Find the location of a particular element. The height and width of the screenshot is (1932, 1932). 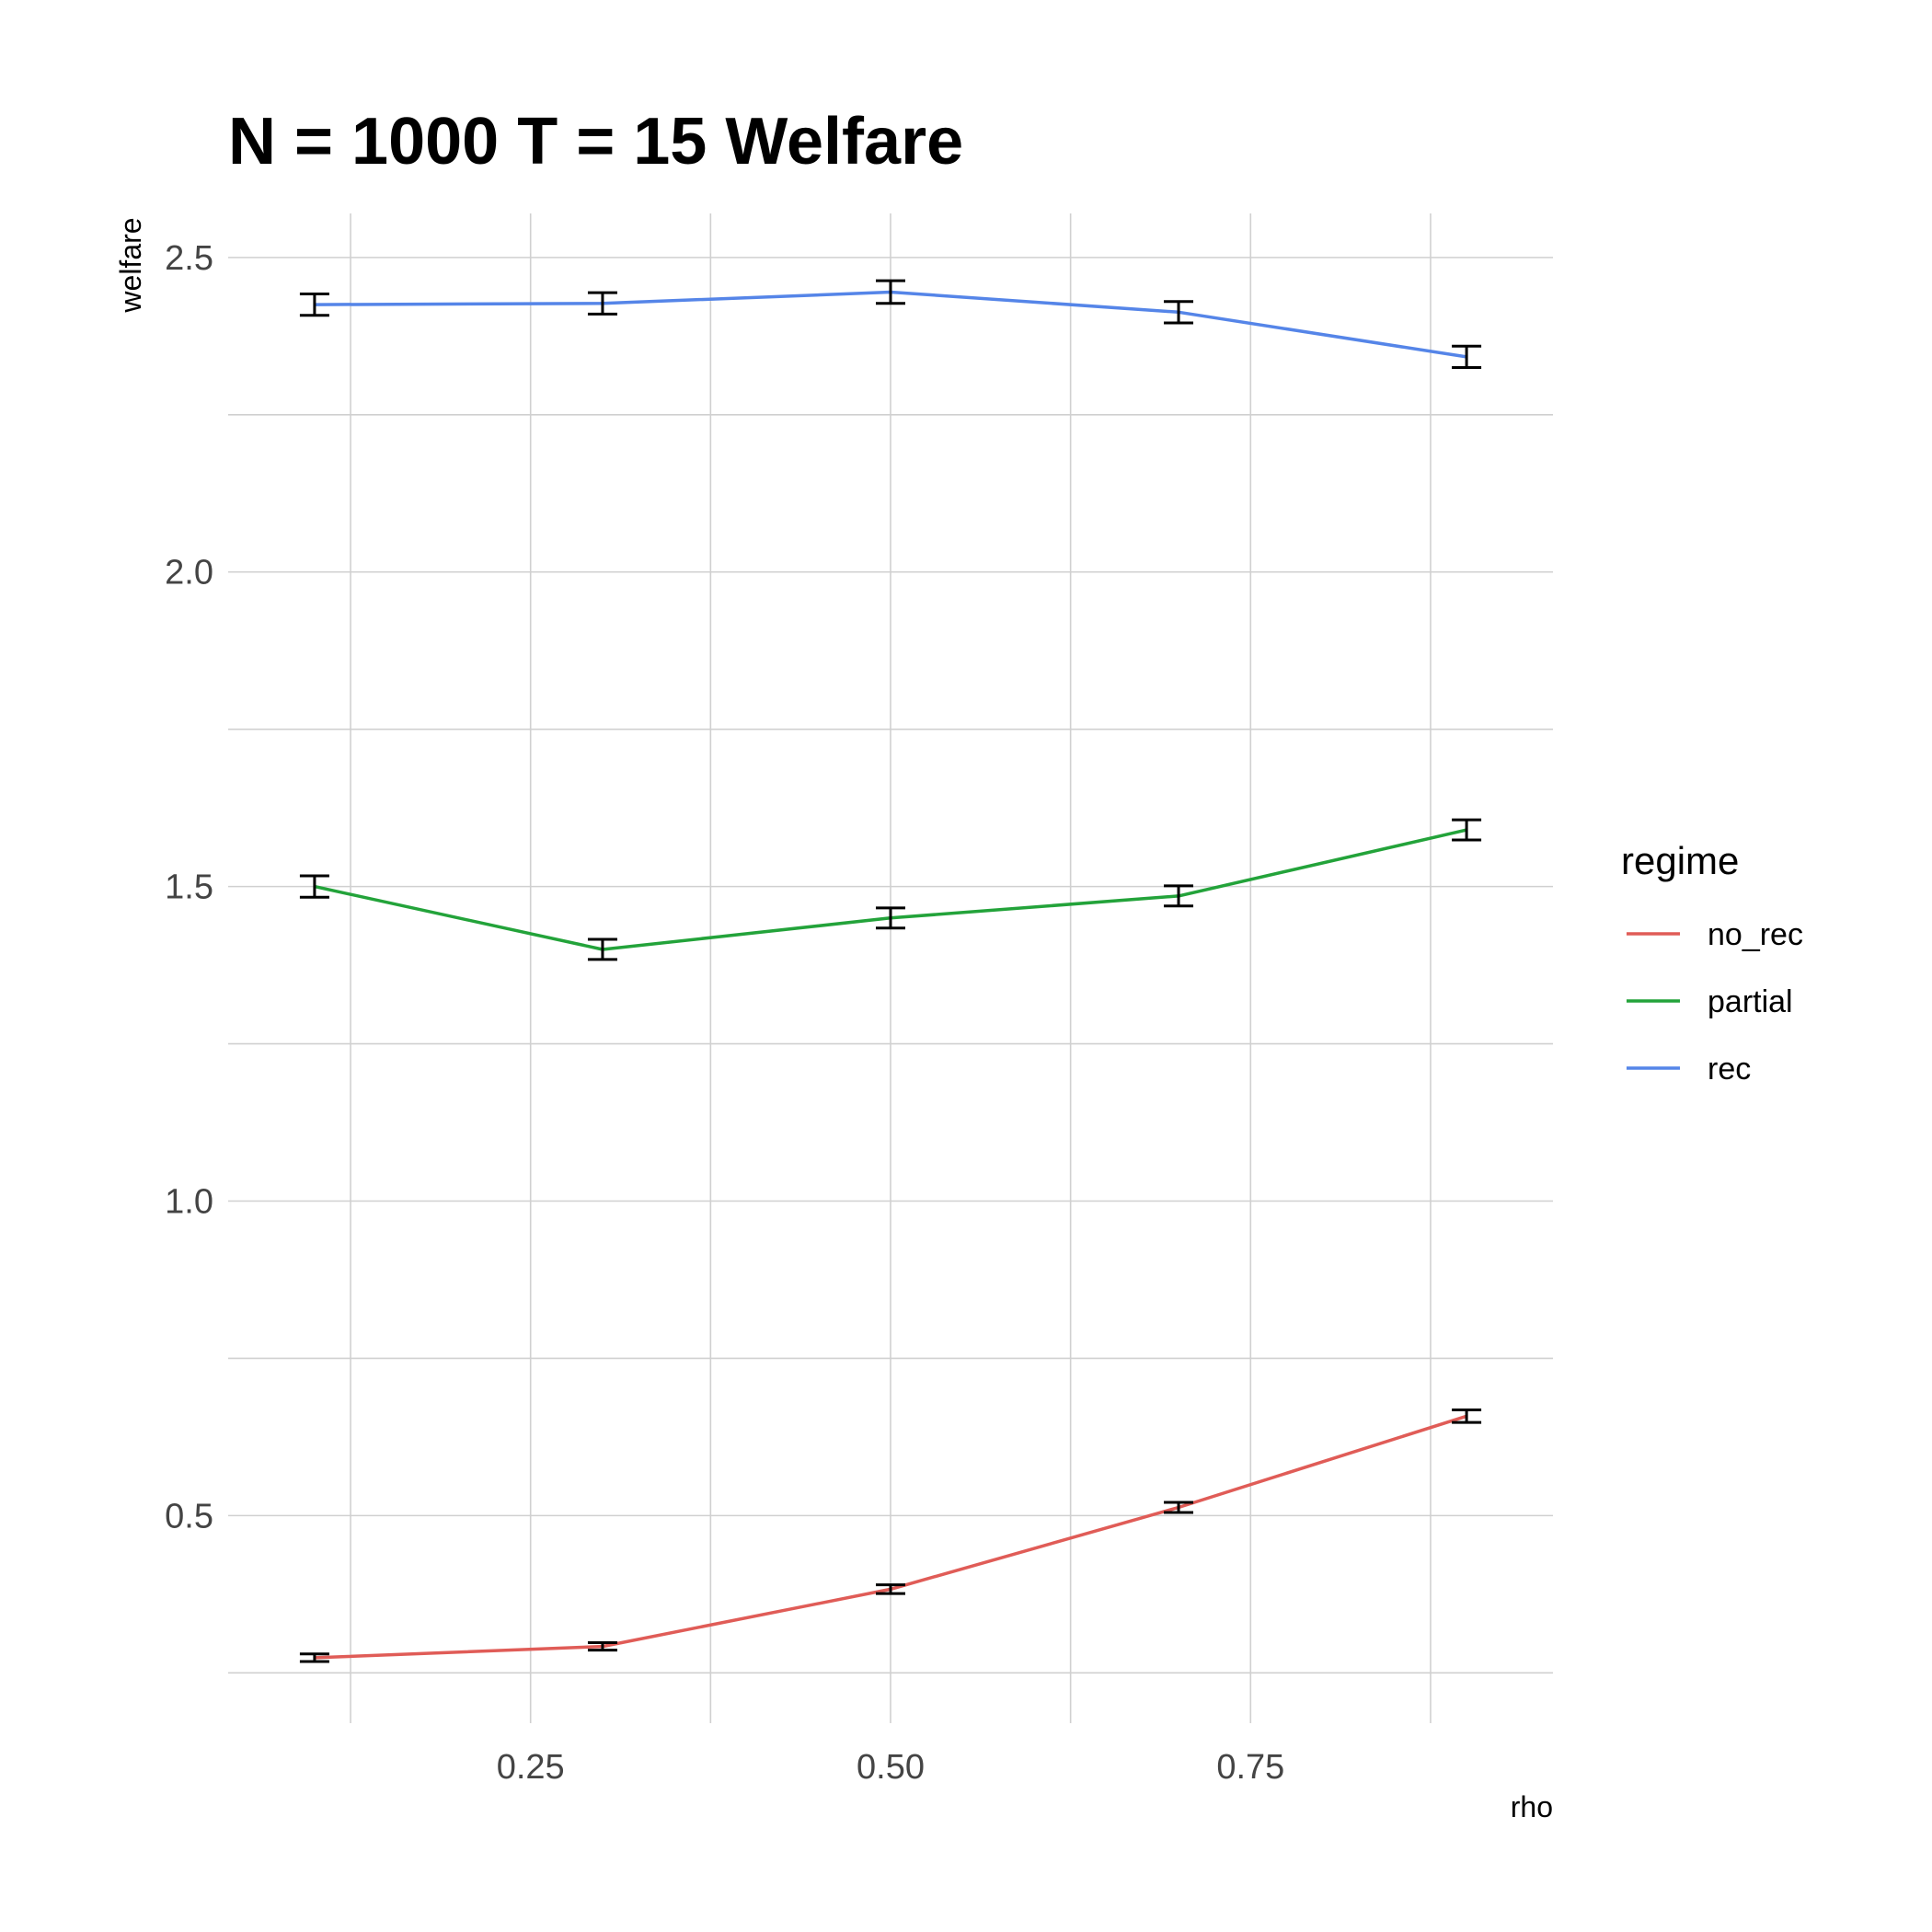

legend-label: rec is located at coordinates (1729, 1069).